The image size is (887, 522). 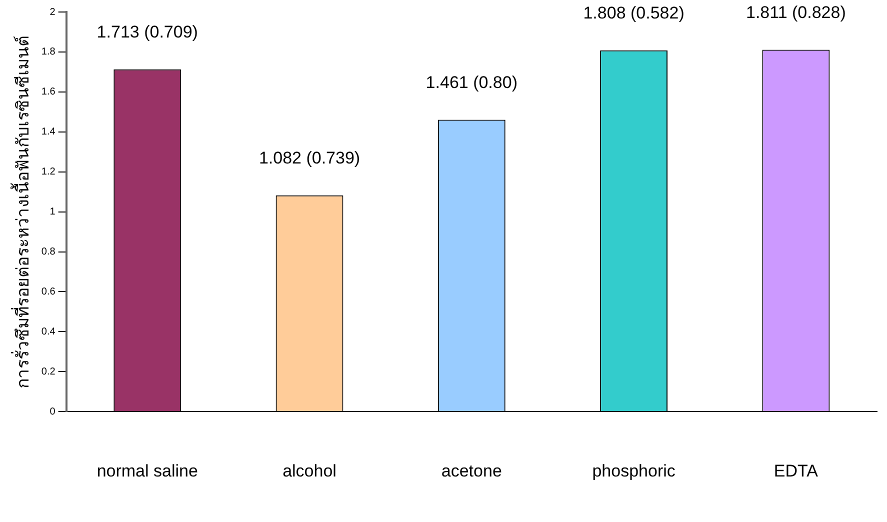 I want to click on data-label: 1.082 (0.739), so click(x=309, y=158).